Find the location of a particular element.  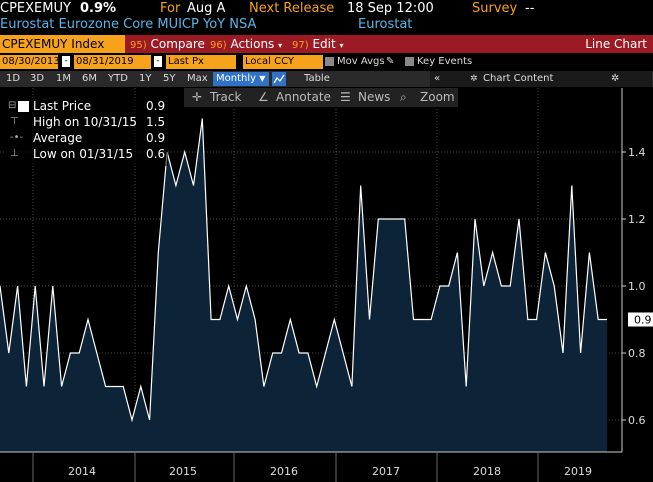

survey-value: -- is located at coordinates (530, 8).